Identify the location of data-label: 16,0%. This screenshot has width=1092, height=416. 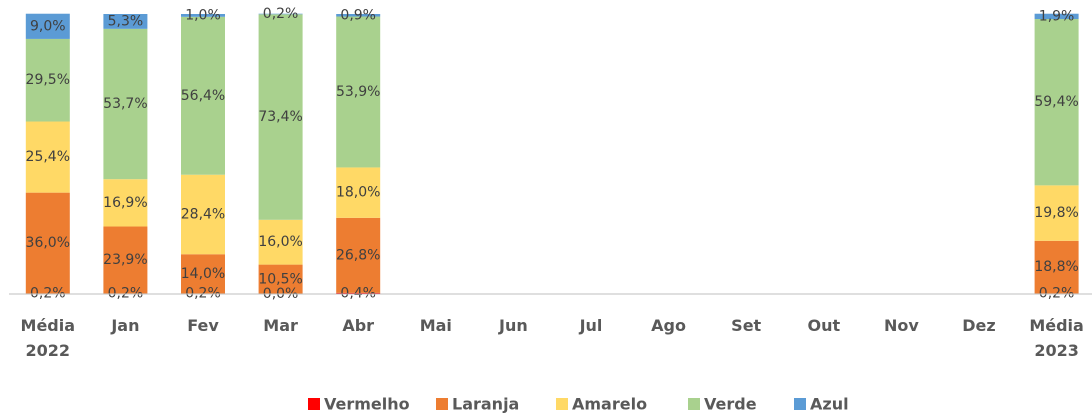
(280, 242).